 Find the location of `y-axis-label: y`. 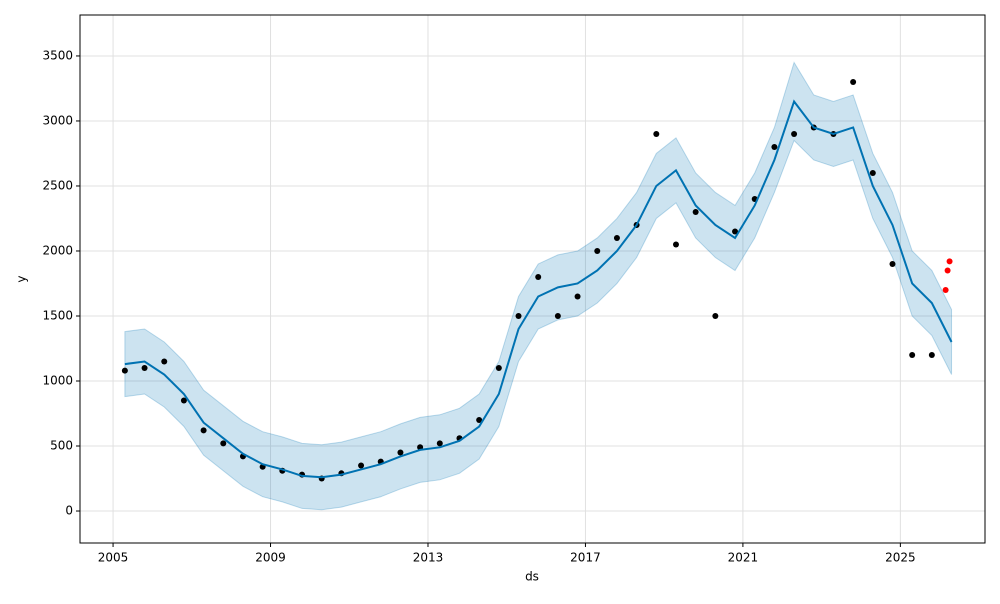

y-axis-label: y is located at coordinates (22, 278).